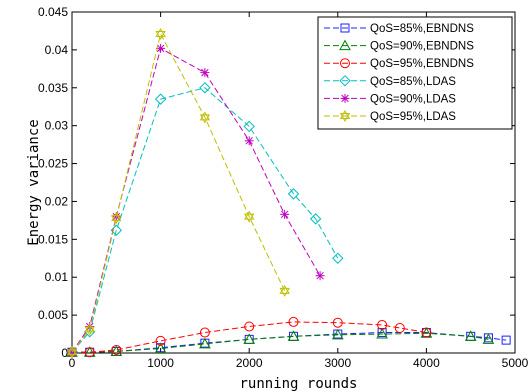 The height and width of the screenshot is (392, 530). Describe the element at coordinates (390, 99) in the screenshot. I see `legend-entry: QoS=90%,LDAS` at that location.